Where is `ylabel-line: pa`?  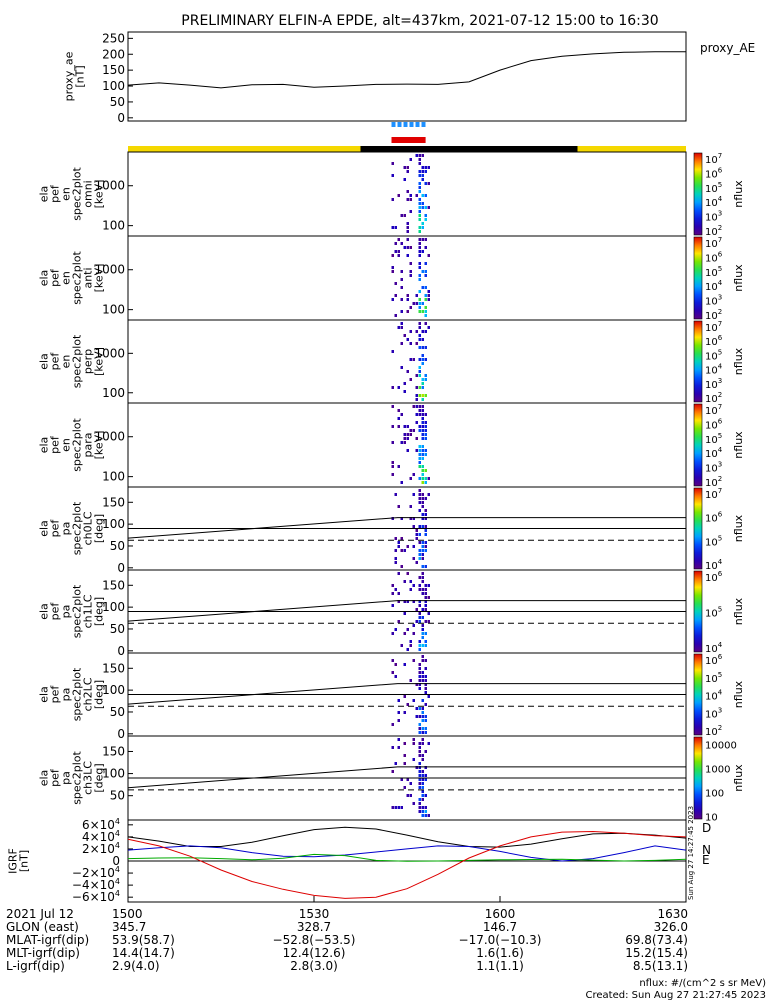
ylabel-line: pa is located at coordinates (66, 695).